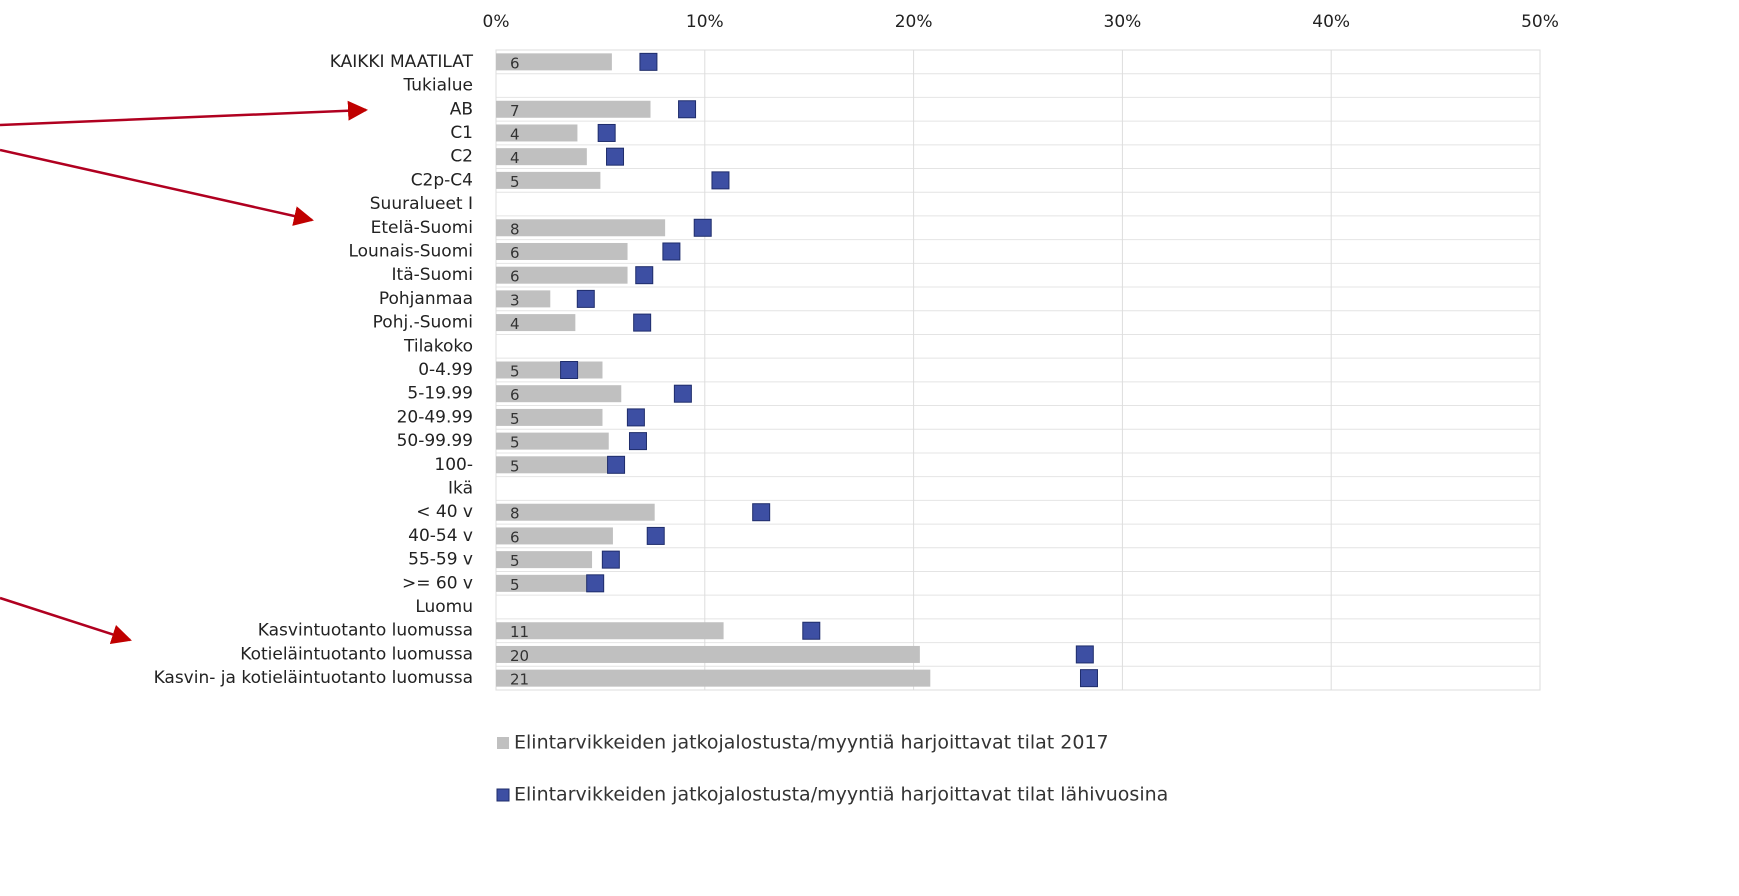 Image resolution: width=1739 pixels, height=896 pixels. What do you see at coordinates (1123, 22) in the screenshot?
I see `x-tick-label: 30%` at bounding box center [1123, 22].